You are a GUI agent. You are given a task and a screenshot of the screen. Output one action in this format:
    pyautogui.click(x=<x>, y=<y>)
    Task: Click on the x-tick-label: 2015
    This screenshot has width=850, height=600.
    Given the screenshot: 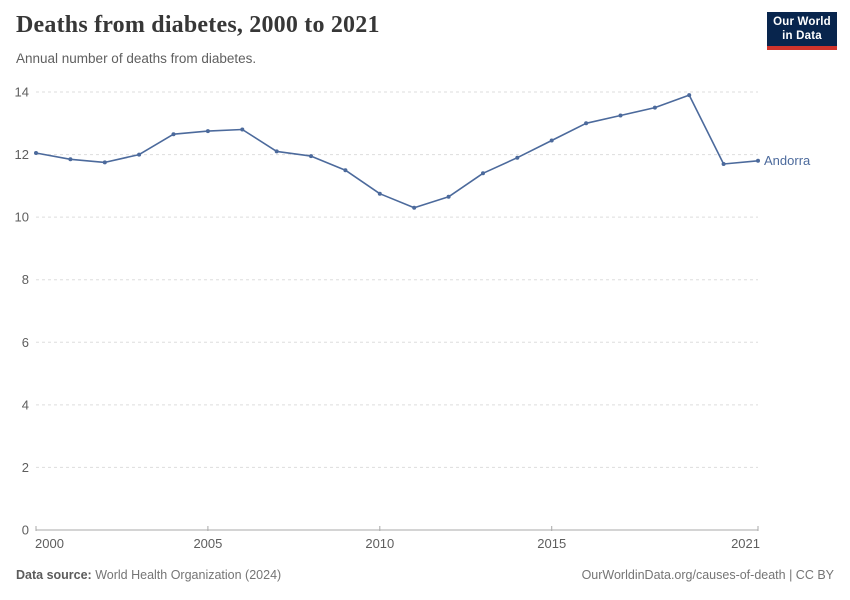 What is the action you would take?
    pyautogui.click(x=551, y=543)
    